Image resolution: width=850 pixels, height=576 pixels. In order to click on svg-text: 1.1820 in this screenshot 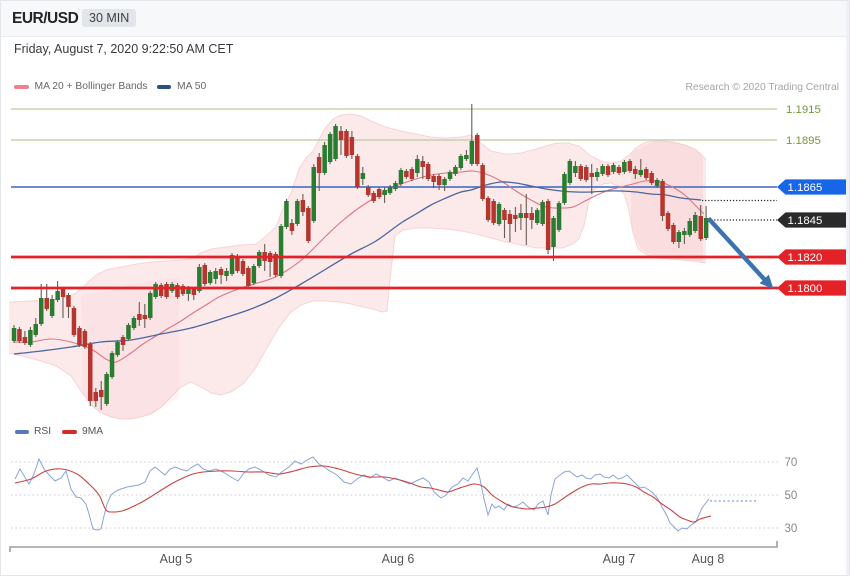, I will do `click(805, 258)`.